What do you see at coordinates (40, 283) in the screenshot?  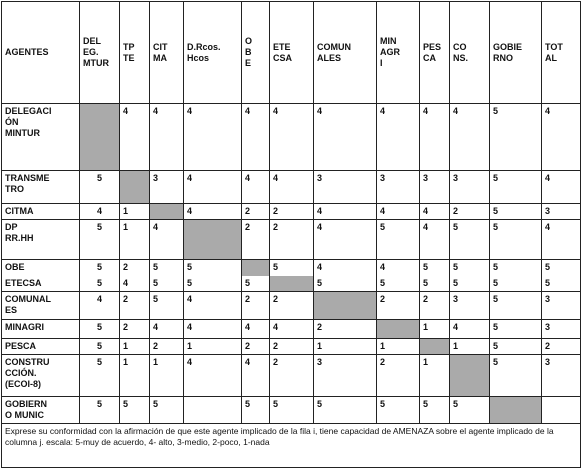 I see `row-label: ETECSA` at bounding box center [40, 283].